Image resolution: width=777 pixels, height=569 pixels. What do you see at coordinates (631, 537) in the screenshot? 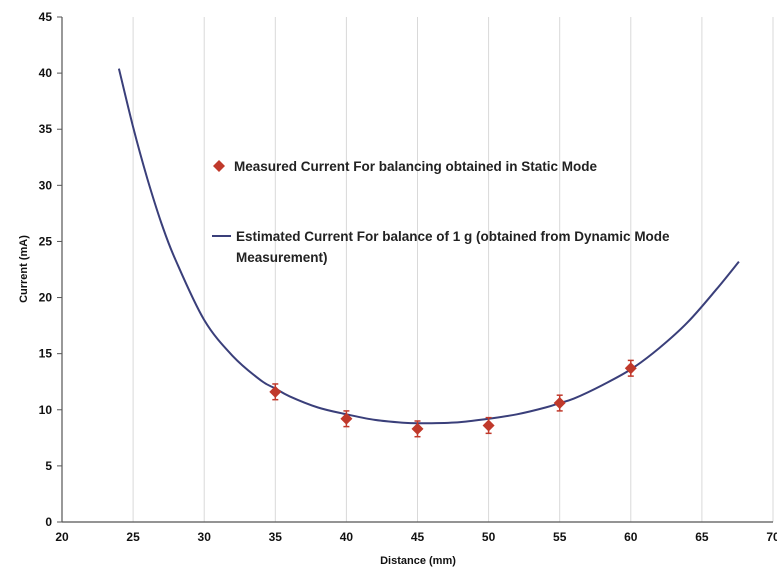
I see `x-tick-label: 60` at bounding box center [631, 537].